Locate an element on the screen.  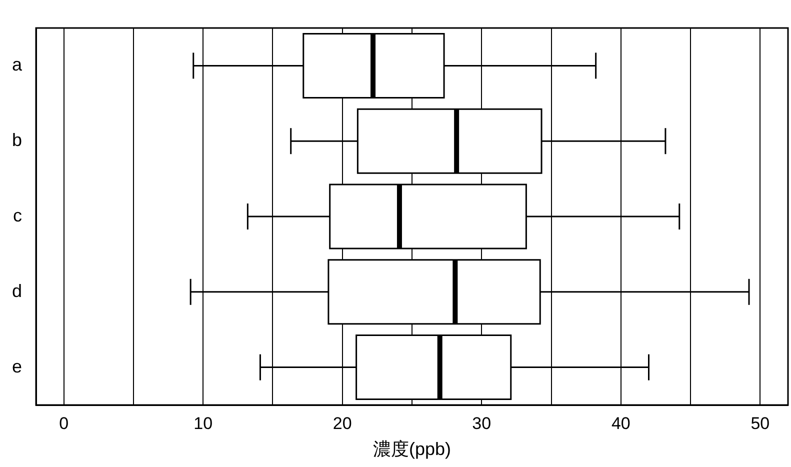
x-tick-label: 20 is located at coordinates (342, 423).